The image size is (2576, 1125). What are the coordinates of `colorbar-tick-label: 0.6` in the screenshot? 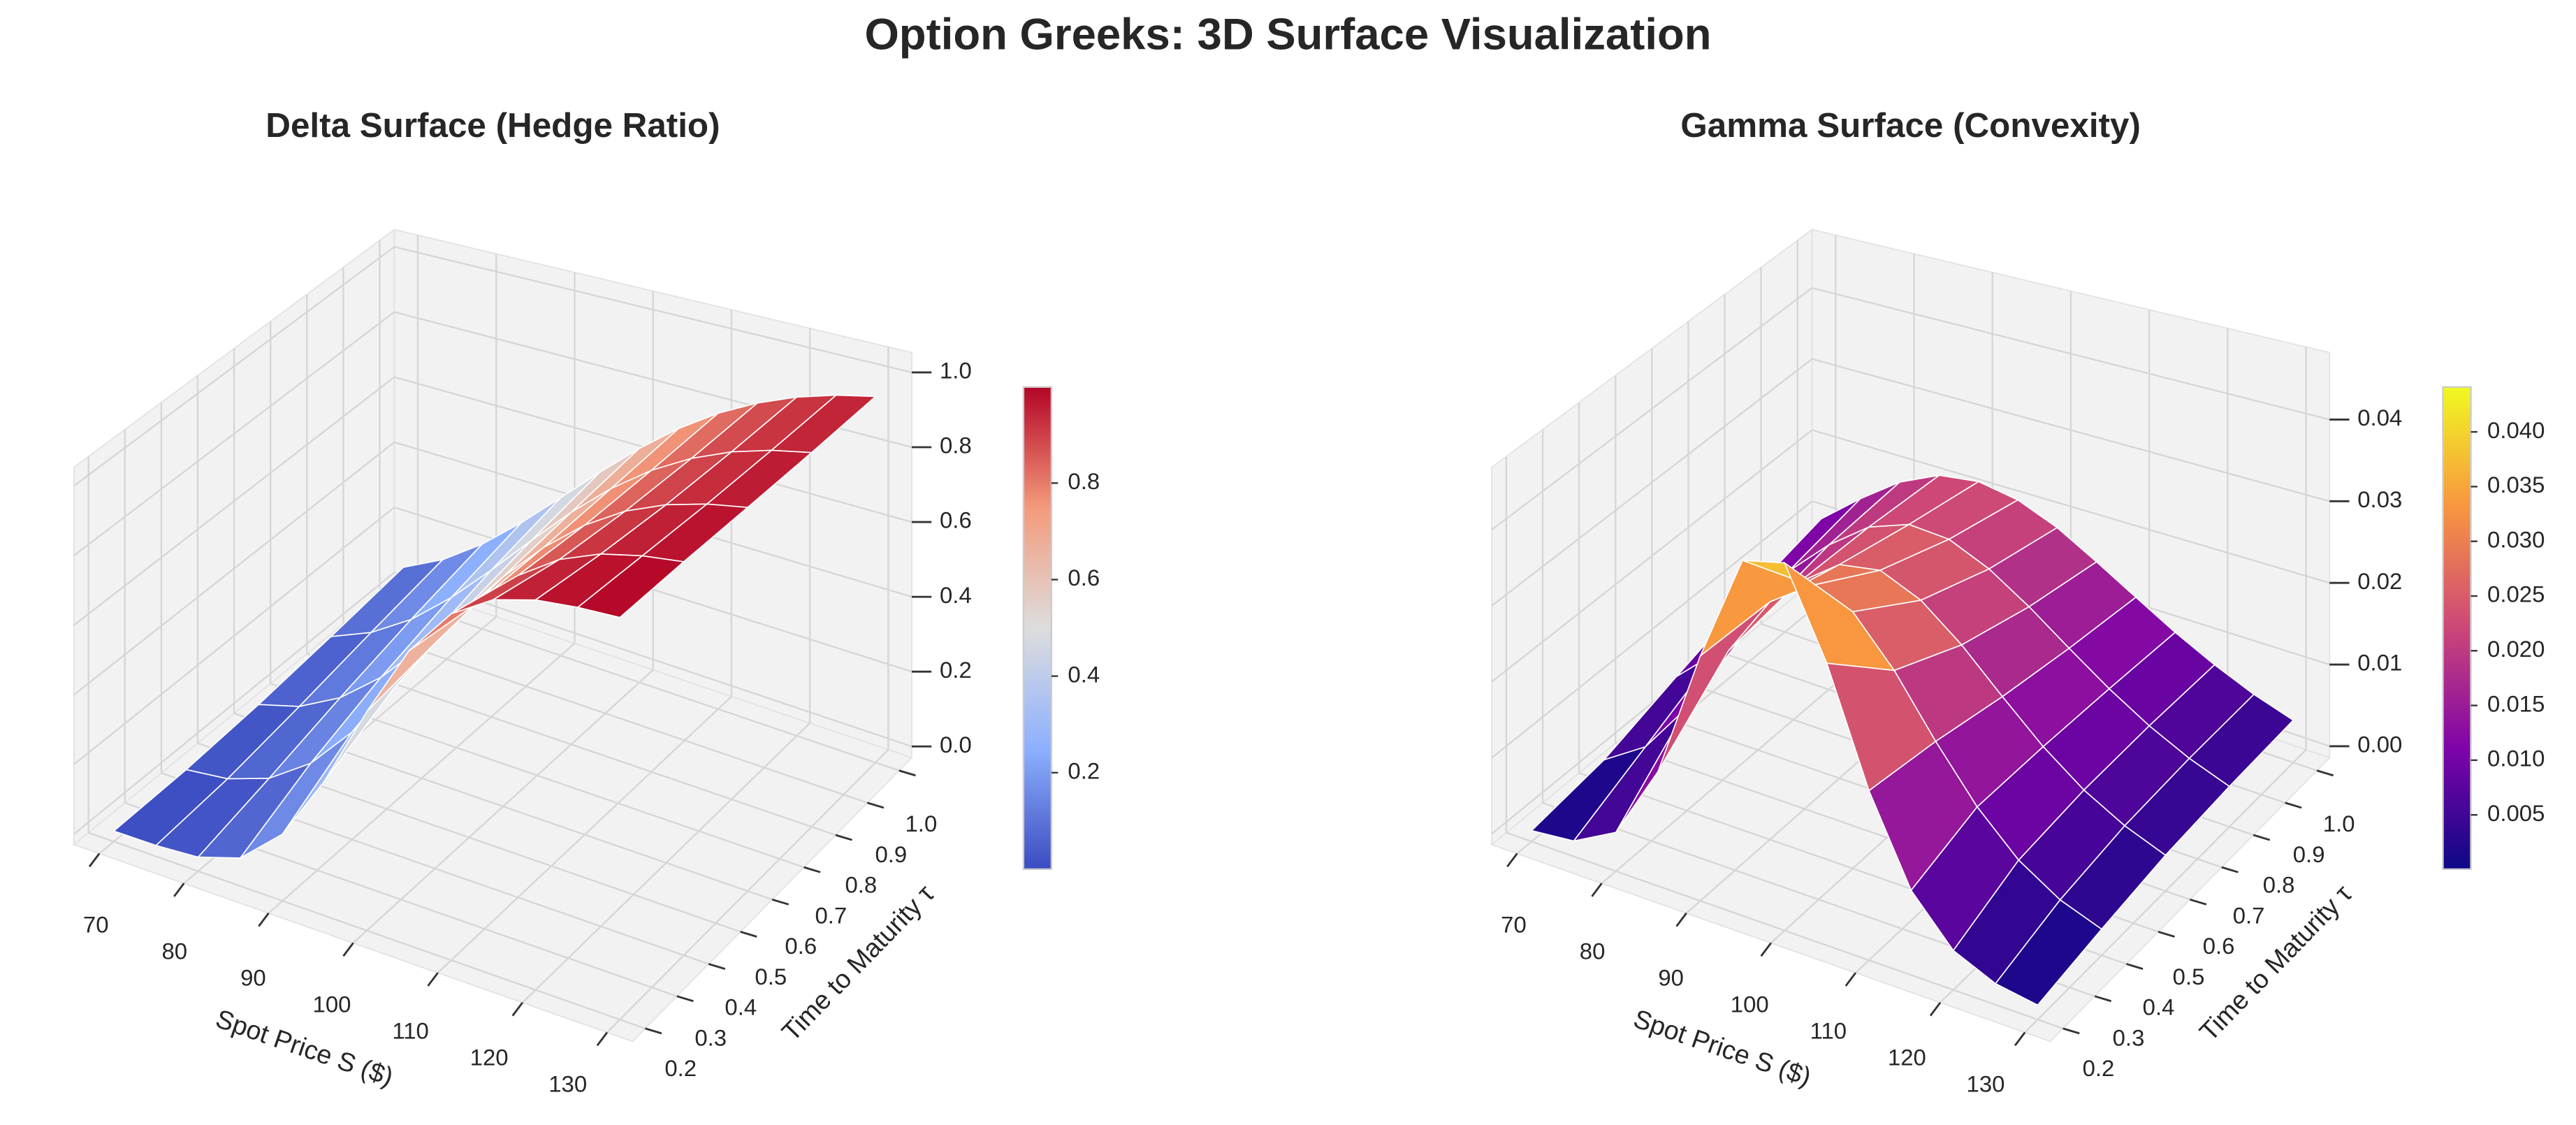 It's located at (1084, 577).